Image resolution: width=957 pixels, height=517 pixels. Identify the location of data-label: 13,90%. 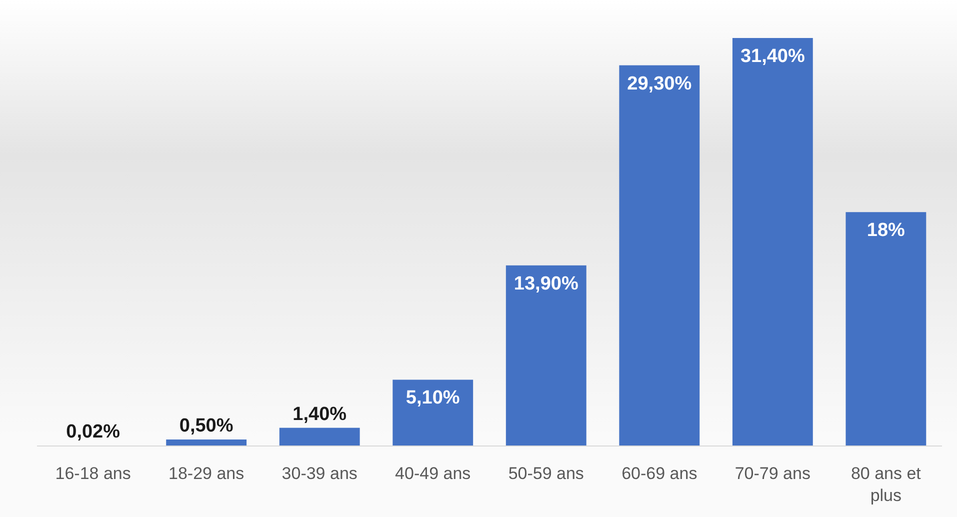
(546, 283).